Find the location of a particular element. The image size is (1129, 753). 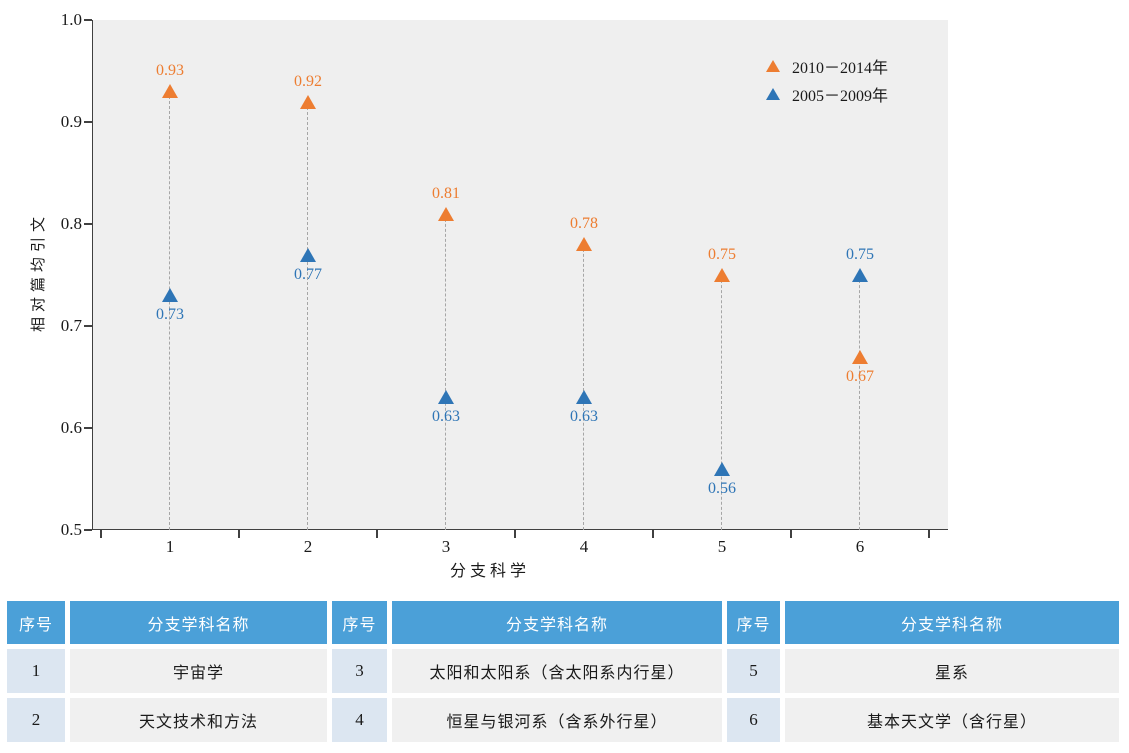

table-cell-name: 太阳和太阳系（含太阳系内行星） is located at coordinates (557, 671).